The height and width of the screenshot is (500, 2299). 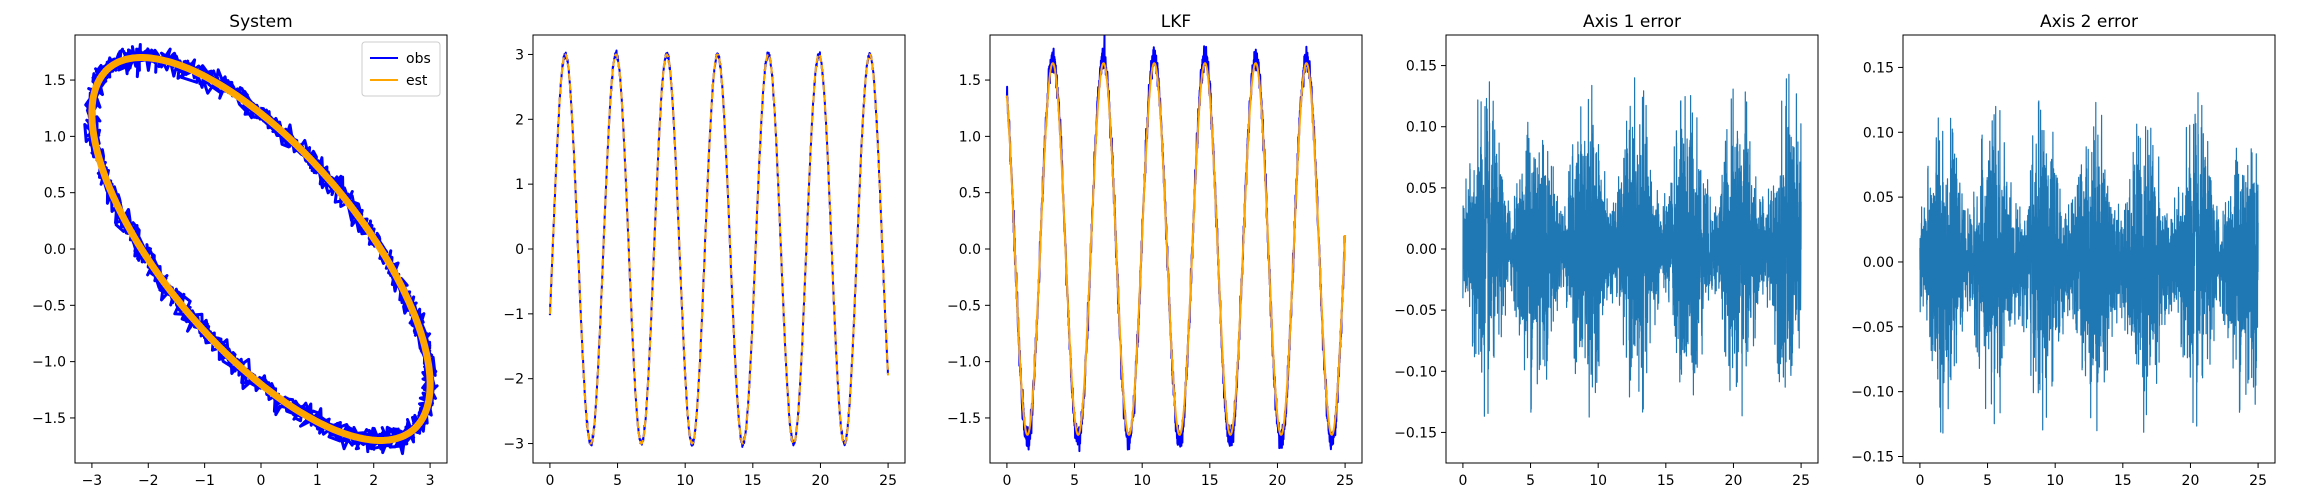 I want to click on chart-title: System, so click(x=260, y=22).